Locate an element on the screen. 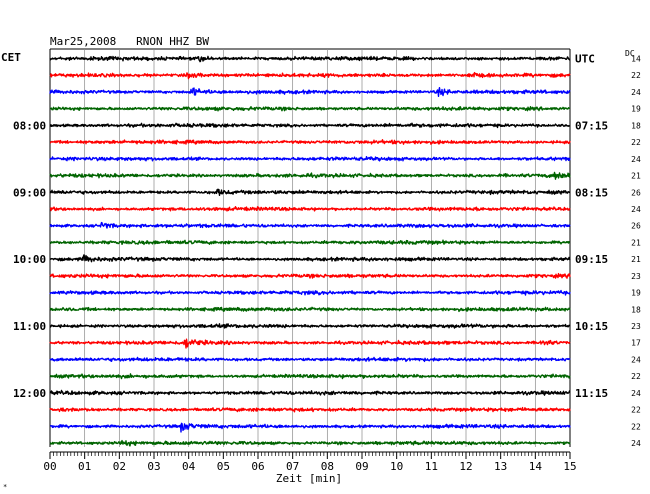 Image resolution: width=650 pixels, height=494 pixels. cet-time-label: 12:00 is located at coordinates (29, 393).